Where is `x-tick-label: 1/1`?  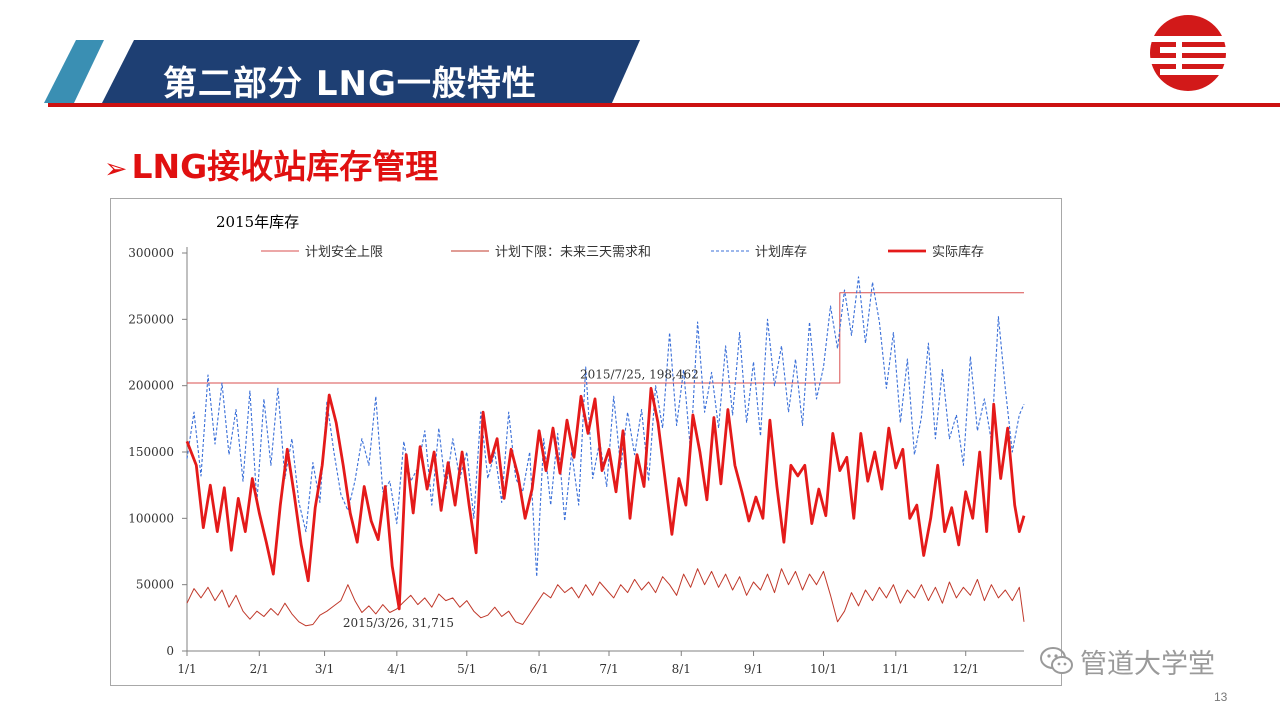 x-tick-label: 1/1 is located at coordinates (186, 669).